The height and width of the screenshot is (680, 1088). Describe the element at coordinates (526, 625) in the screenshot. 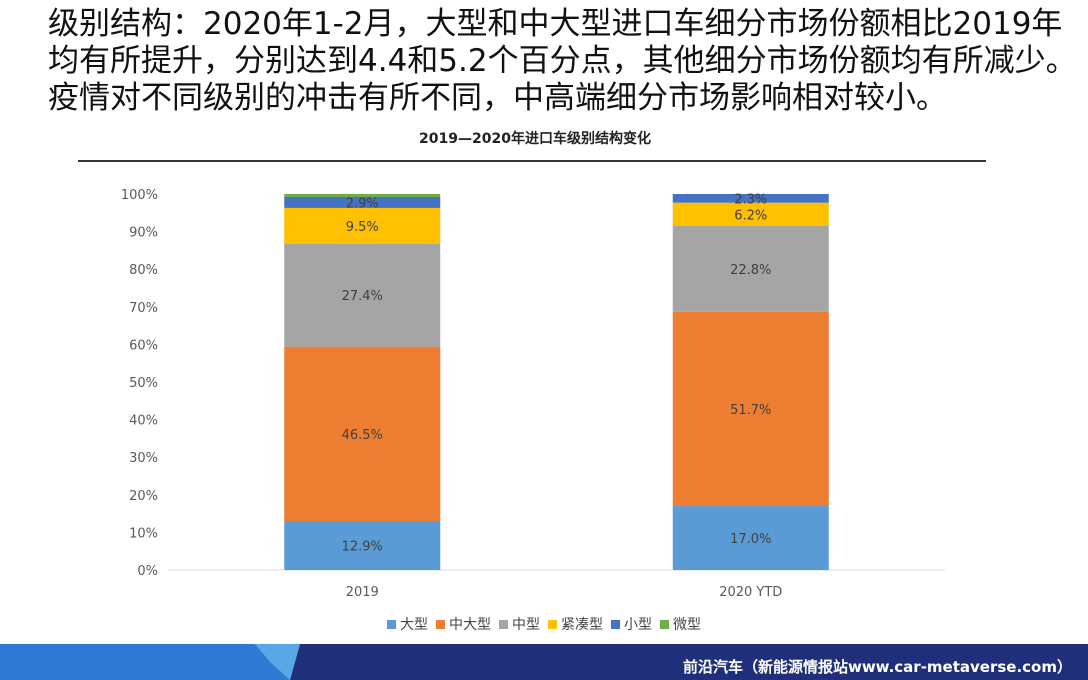

I see `legend-label: 中型` at that location.